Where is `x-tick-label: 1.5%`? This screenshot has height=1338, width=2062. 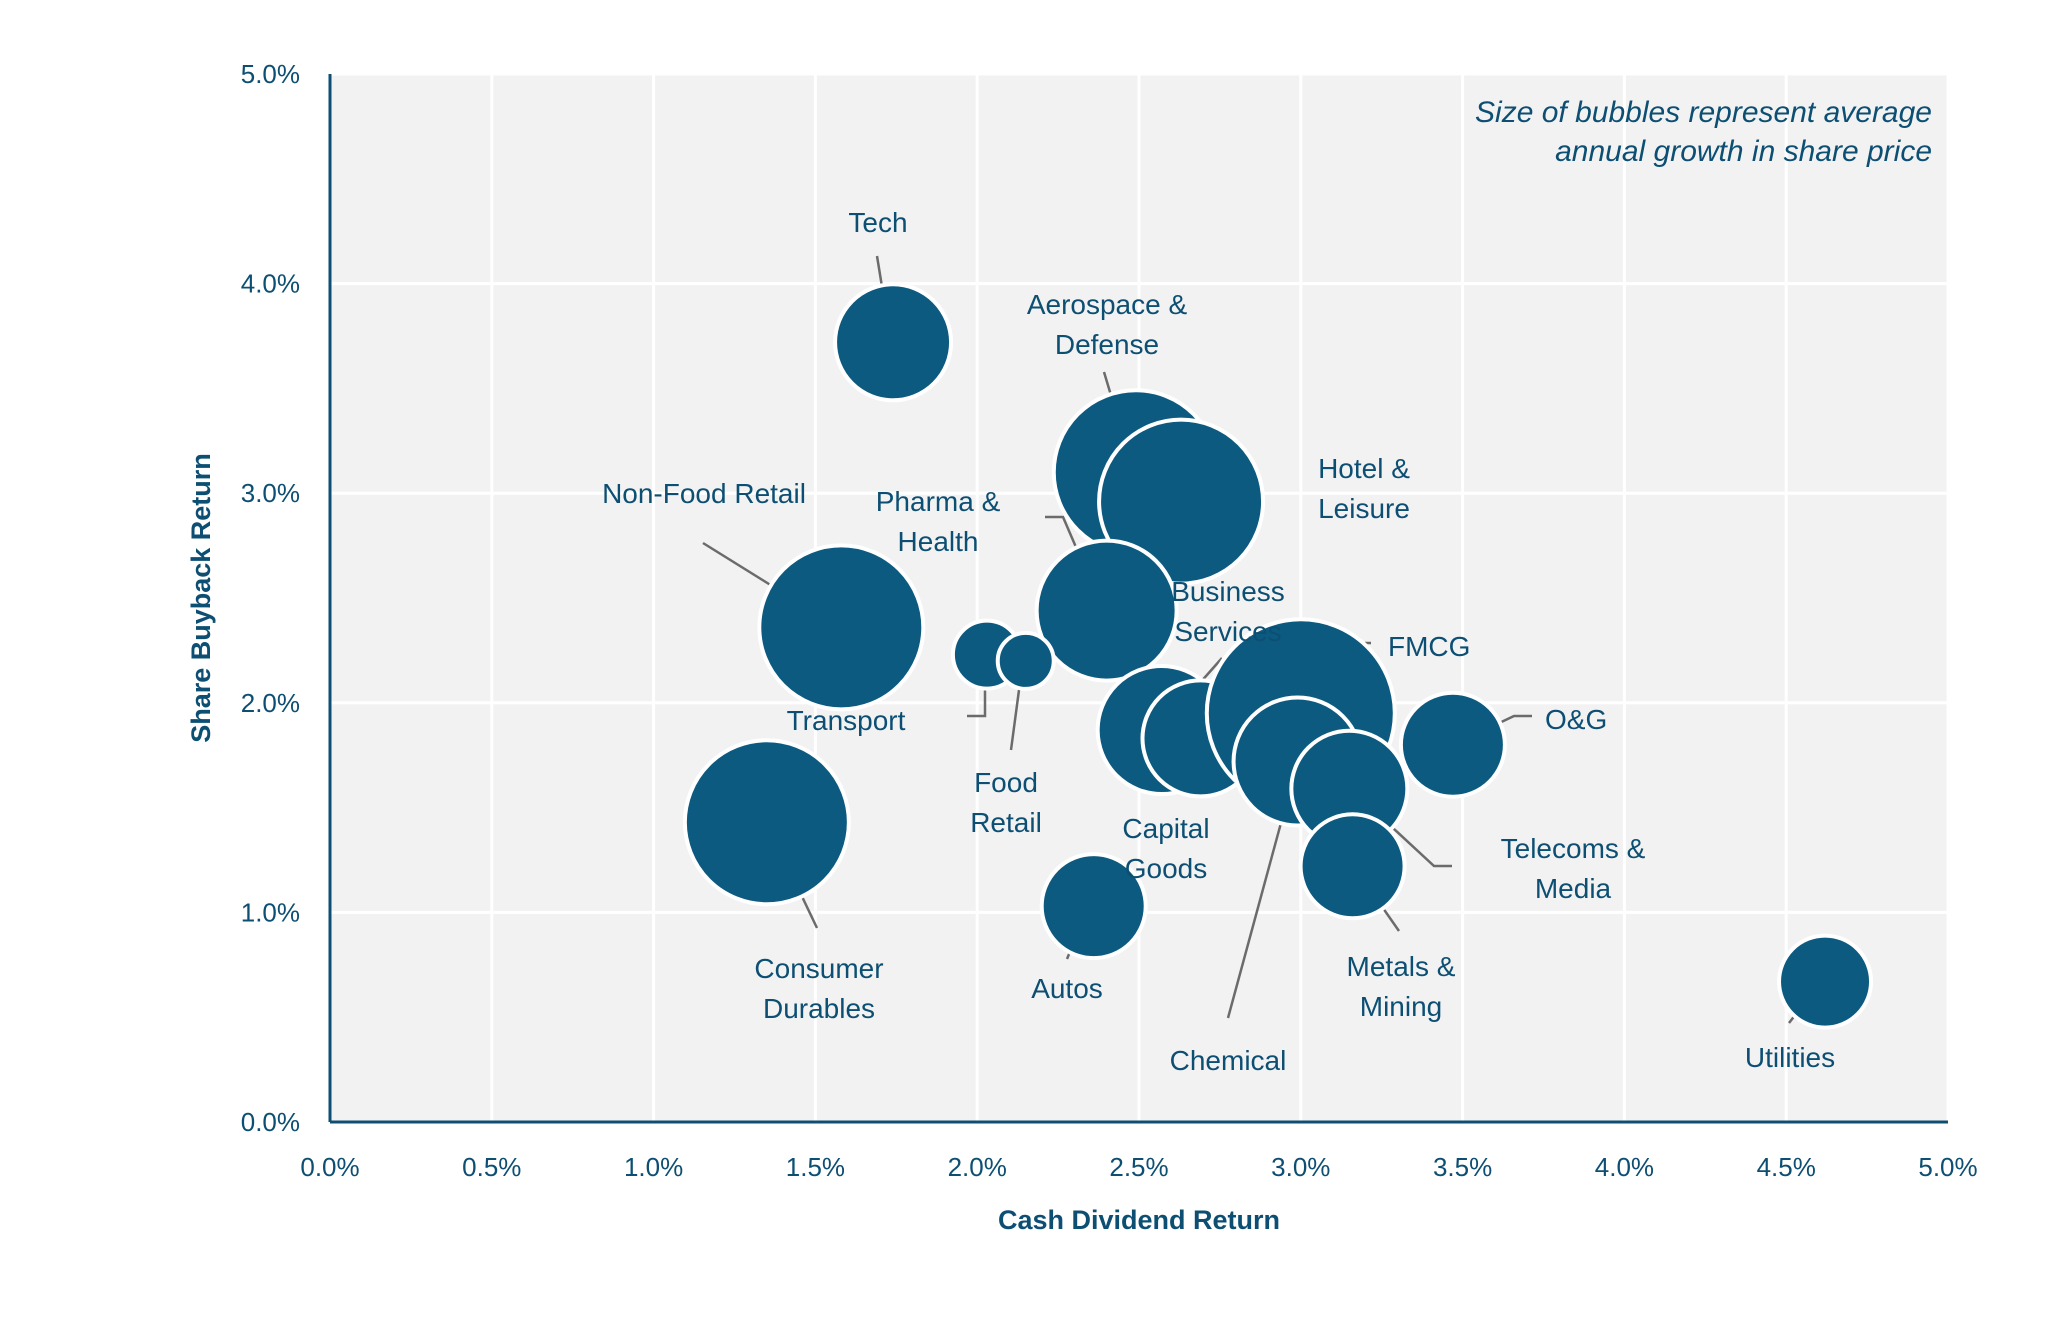 x-tick-label: 1.5% is located at coordinates (815, 1167).